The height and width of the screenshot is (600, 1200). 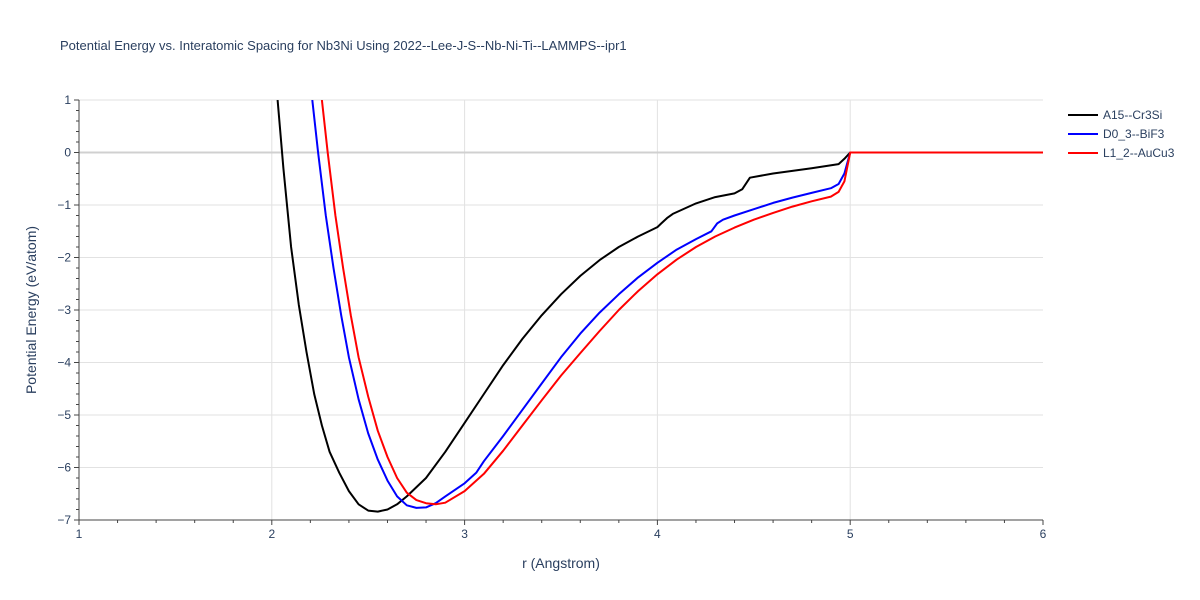 I want to click on y-tick-label: −5, so click(x=64, y=415).